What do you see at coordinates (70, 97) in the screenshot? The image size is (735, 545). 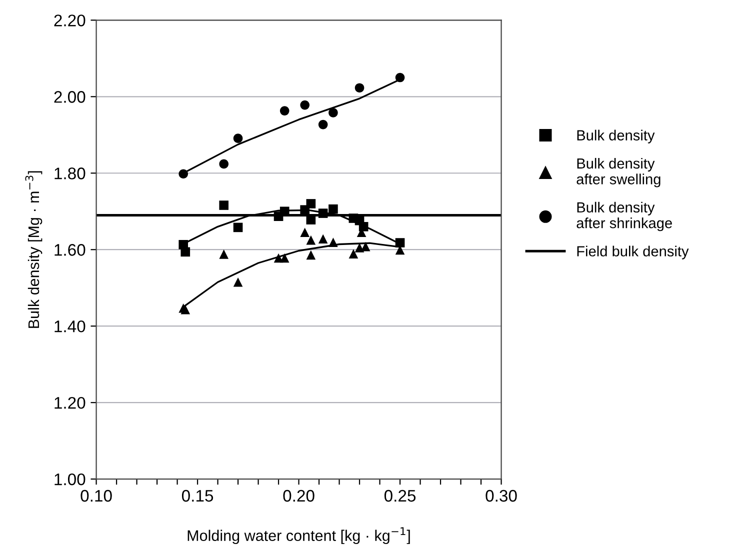 I see `y-tick-label: 2.00` at bounding box center [70, 97].